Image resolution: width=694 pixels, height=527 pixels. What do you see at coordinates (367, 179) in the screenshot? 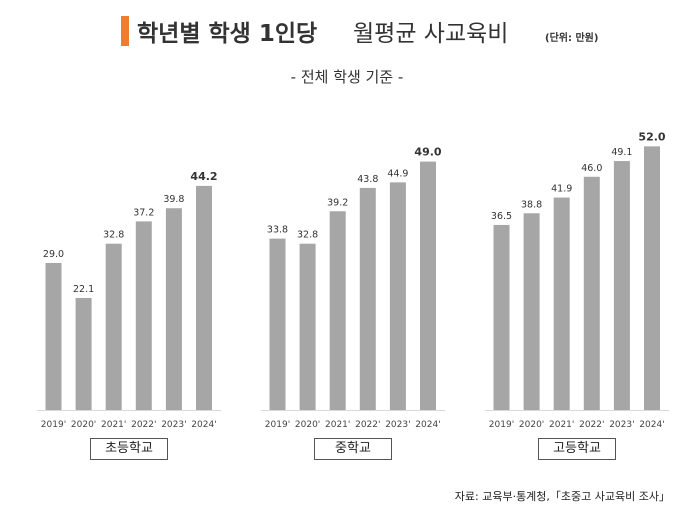
I see `data-label: 43.8` at bounding box center [367, 179].